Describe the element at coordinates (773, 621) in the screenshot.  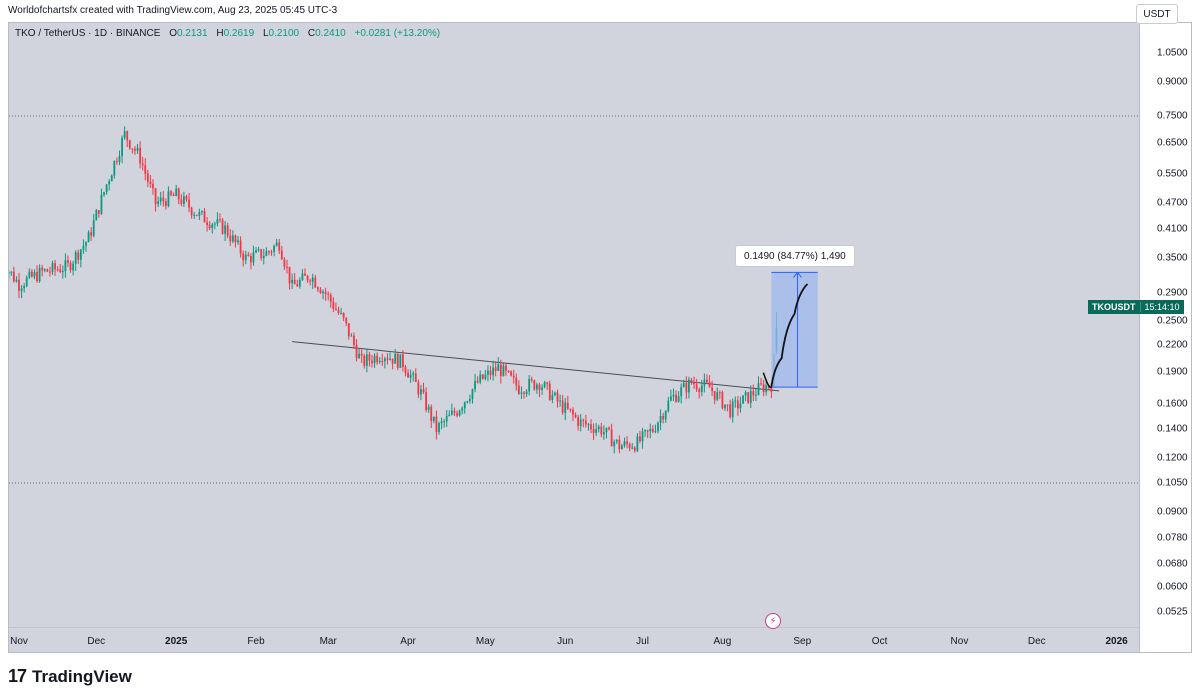
I see `lightning-icon: ⚡` at that location.